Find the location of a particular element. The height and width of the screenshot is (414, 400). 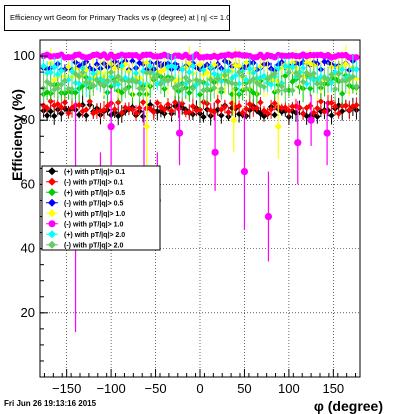

legend-label: (-) with pT/|q|> 2.0 is located at coordinates (93, 245).